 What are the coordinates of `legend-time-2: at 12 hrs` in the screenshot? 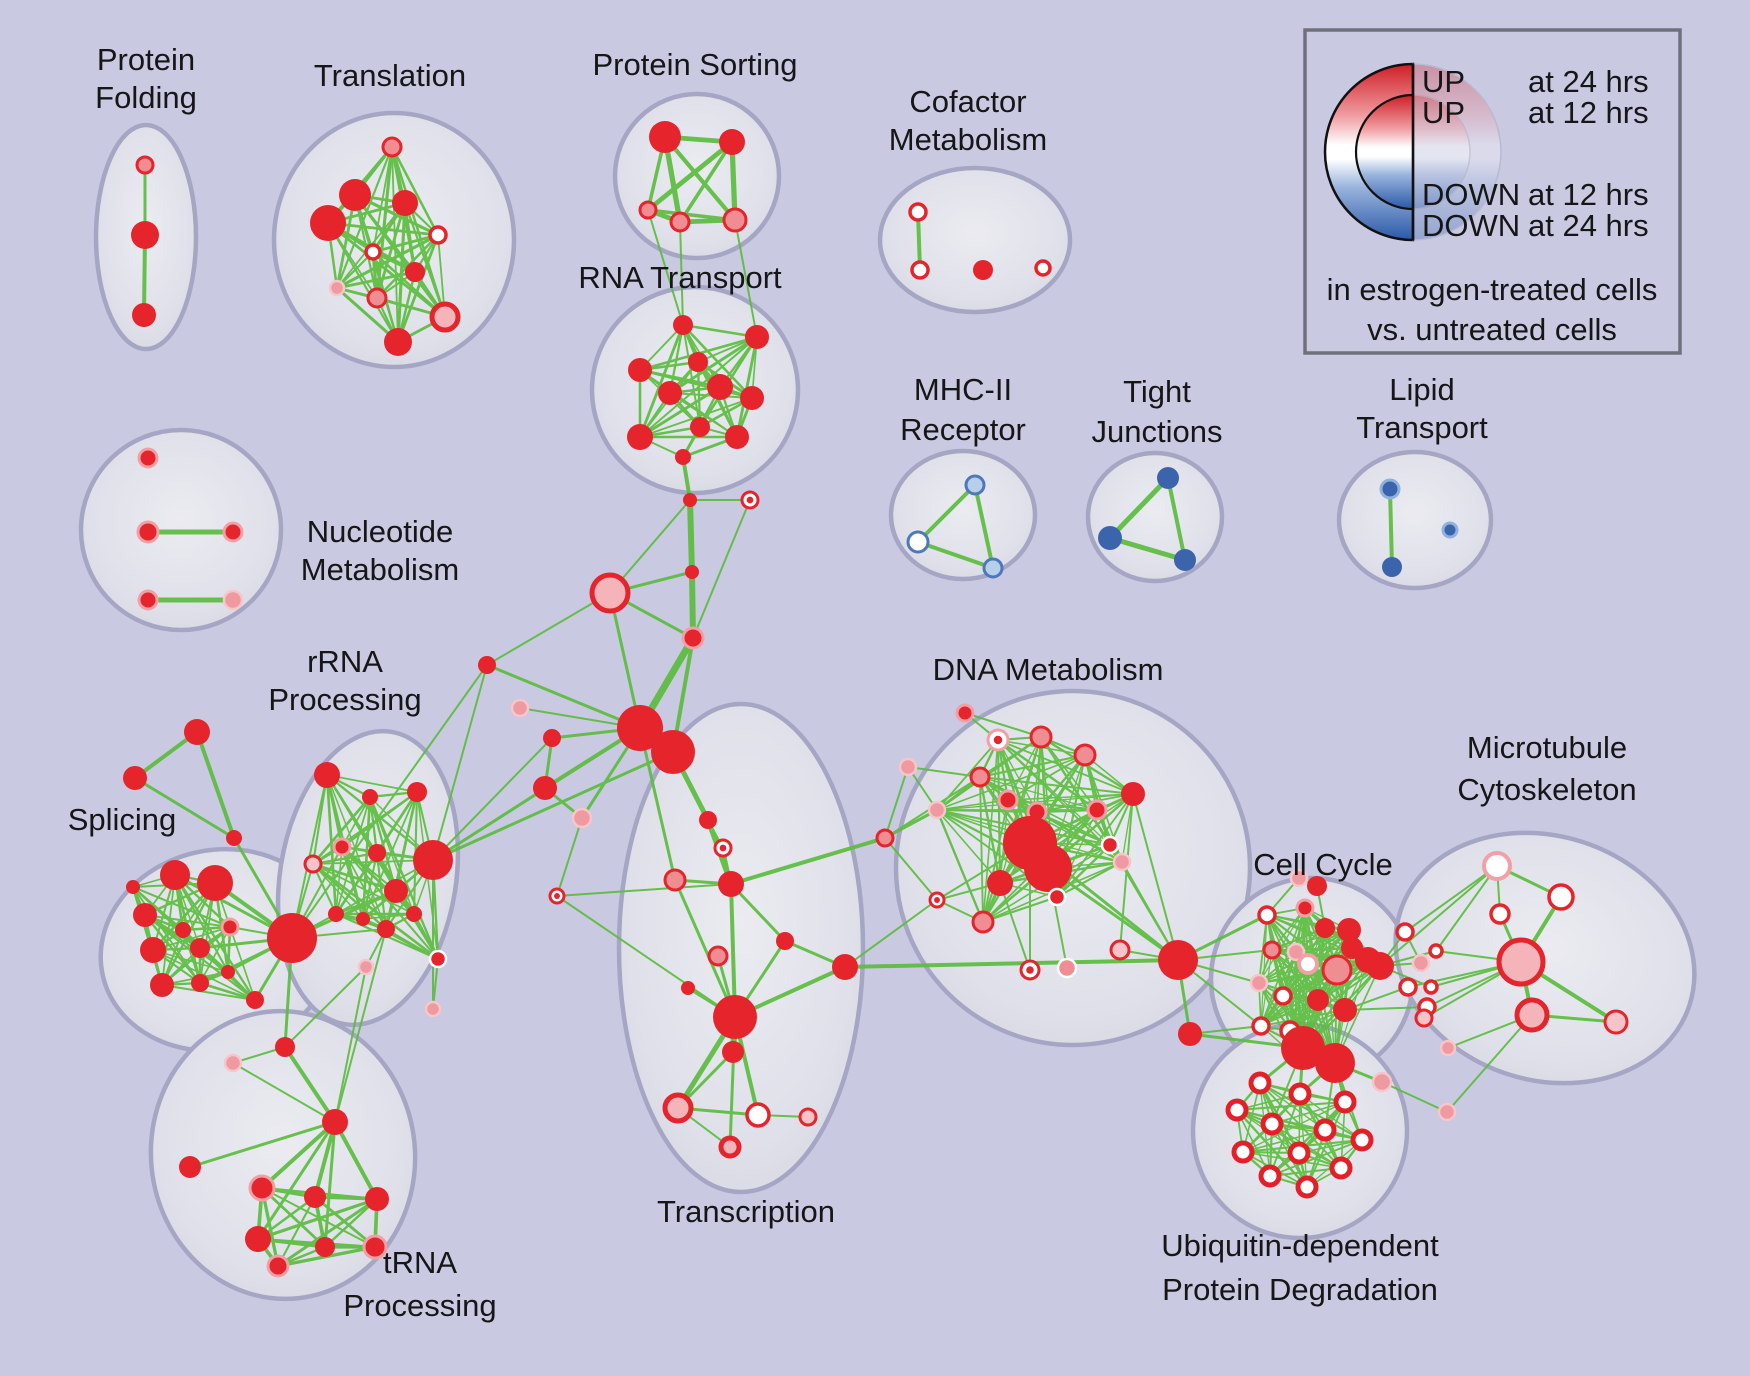 It's located at (1588, 194).